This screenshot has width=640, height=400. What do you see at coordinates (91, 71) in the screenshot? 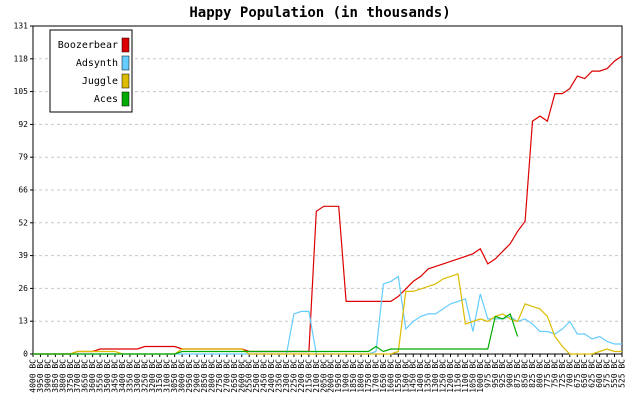
I see `legend-box` at bounding box center [91, 71].